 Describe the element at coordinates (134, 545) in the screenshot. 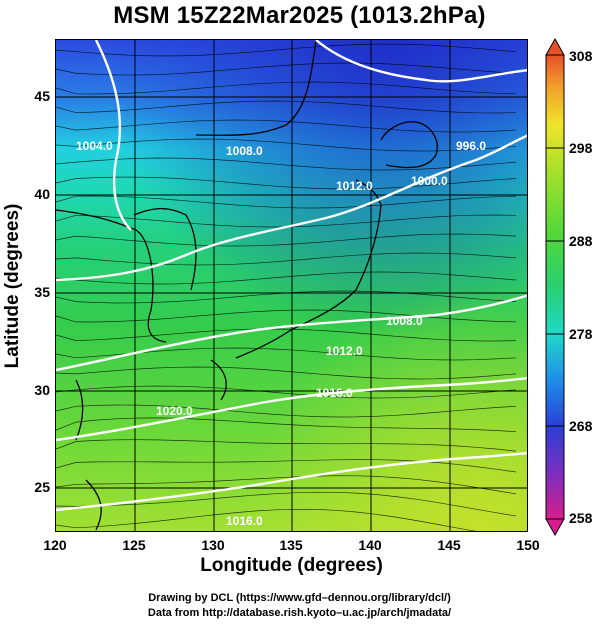

I see `x-tick-label: 125` at that location.